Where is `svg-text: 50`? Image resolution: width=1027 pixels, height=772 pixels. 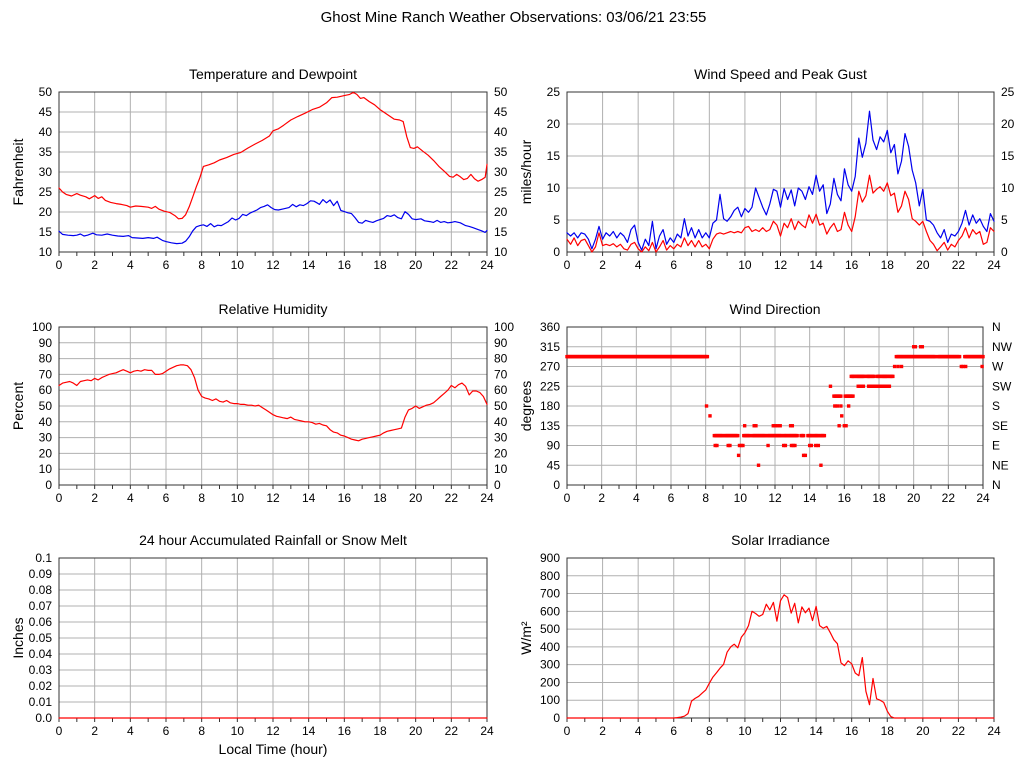
svg-text: 50 is located at coordinates (46, 406).